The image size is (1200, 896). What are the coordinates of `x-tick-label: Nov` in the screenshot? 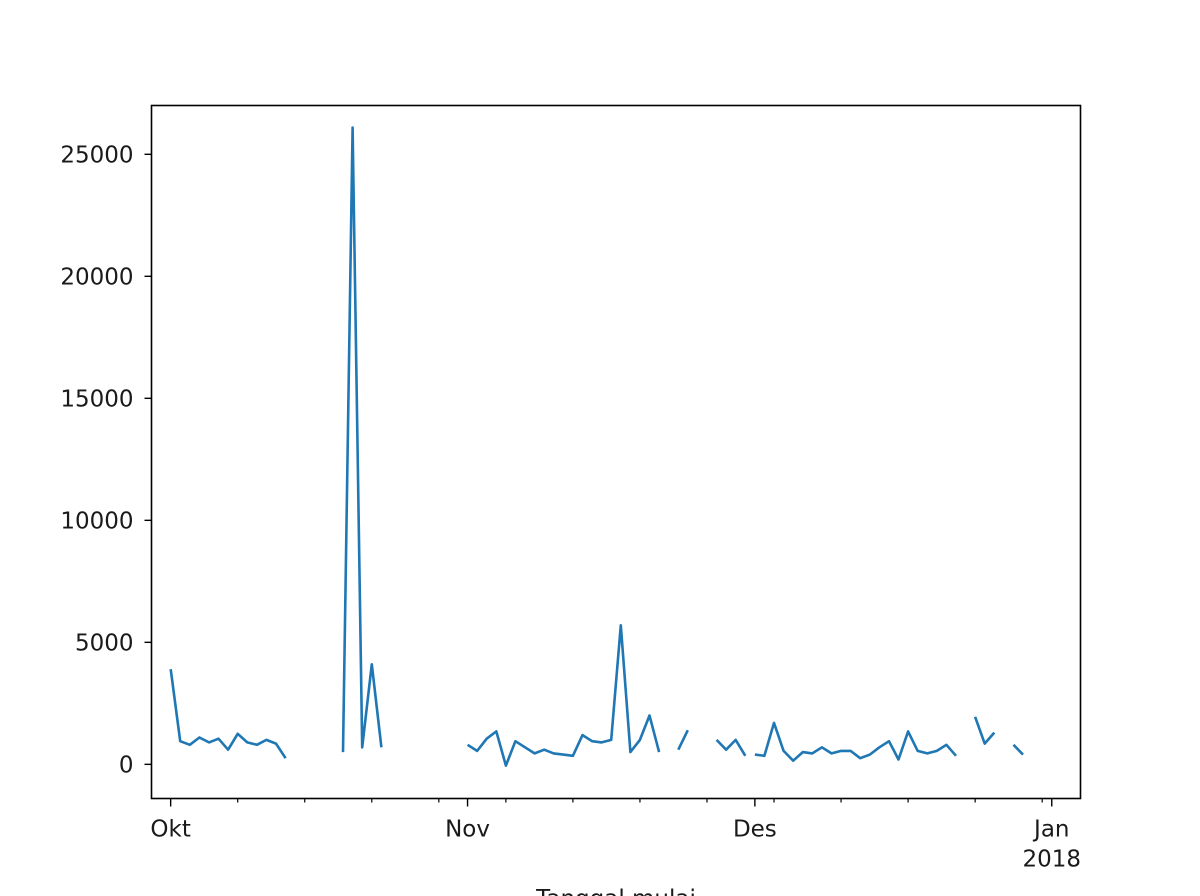 It's located at (467, 830).